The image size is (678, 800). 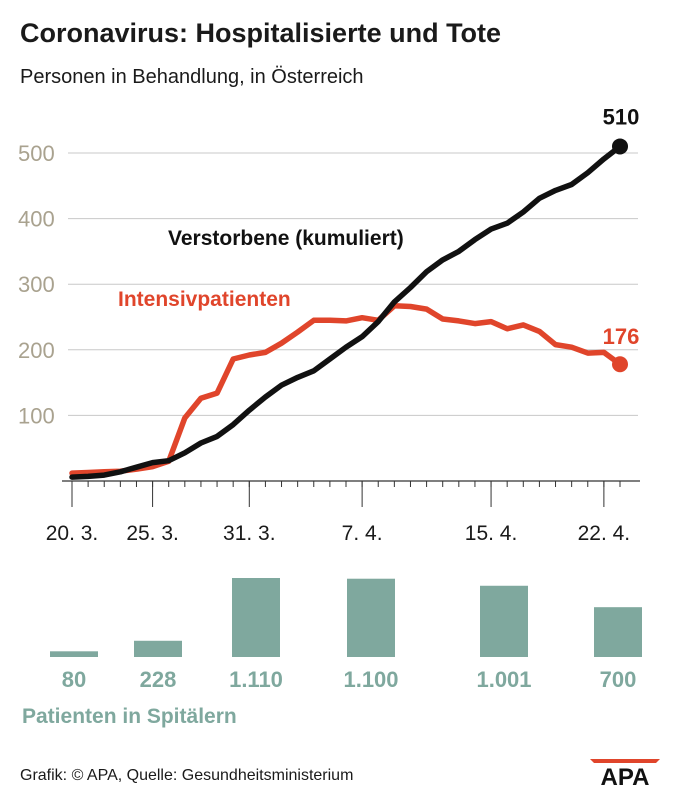 I want to click on bar-value-label: 700, so click(x=618, y=679).